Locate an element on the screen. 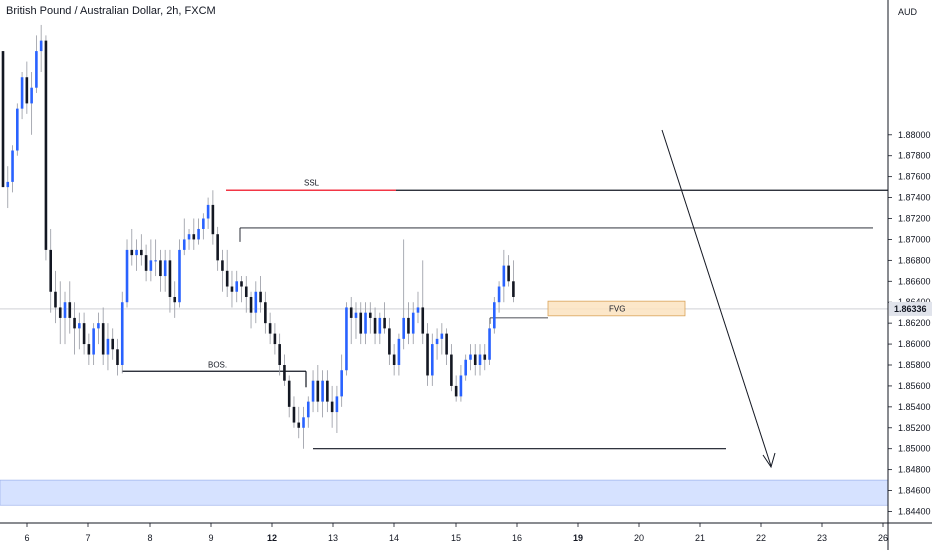 The height and width of the screenshot is (550, 932). x-tick-label: 12 is located at coordinates (272, 538).